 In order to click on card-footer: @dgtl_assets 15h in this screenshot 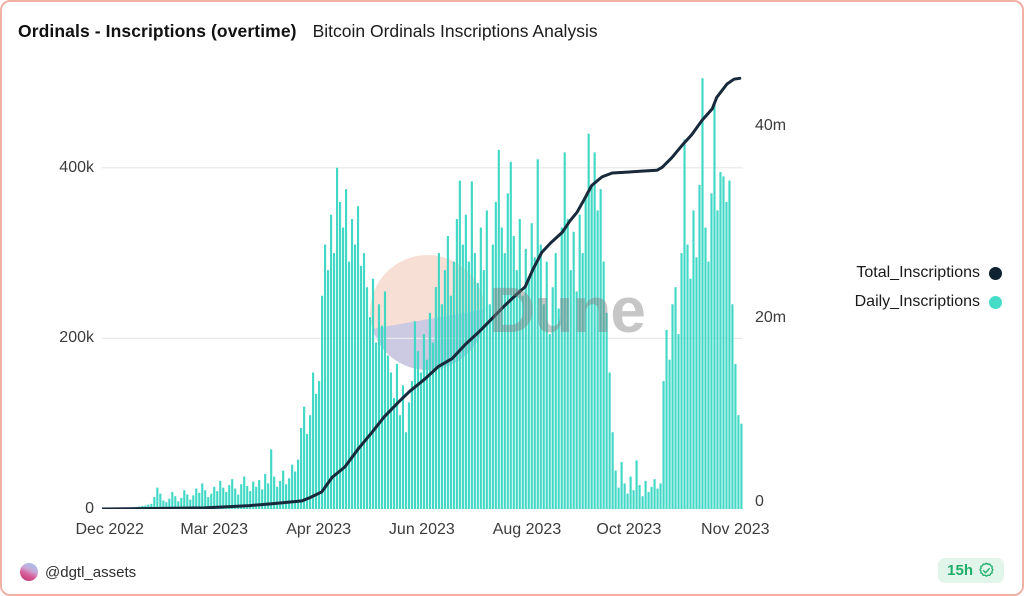, I will do `click(512, 571)`.